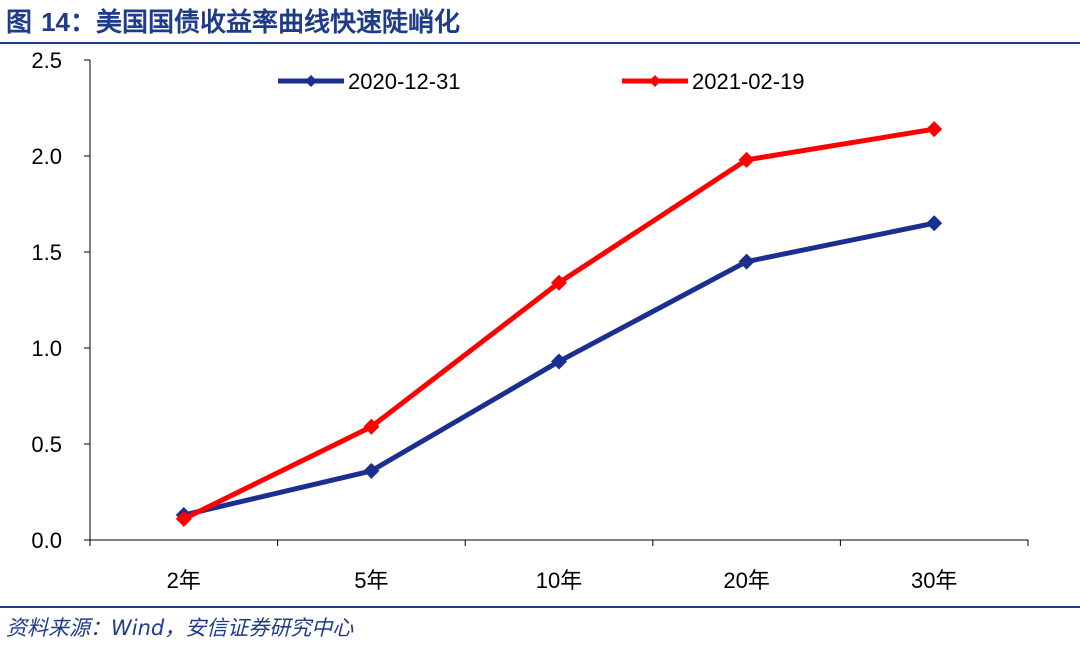  I want to click on x-tick-label: 30年, so click(934, 580).